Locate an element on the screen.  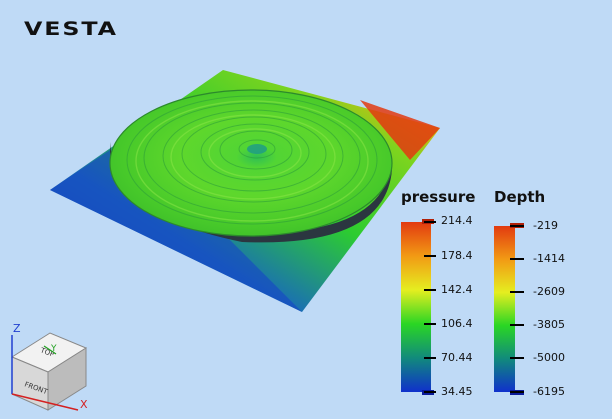
depth-tick-label: -2609 is located at coordinates (549, 291).